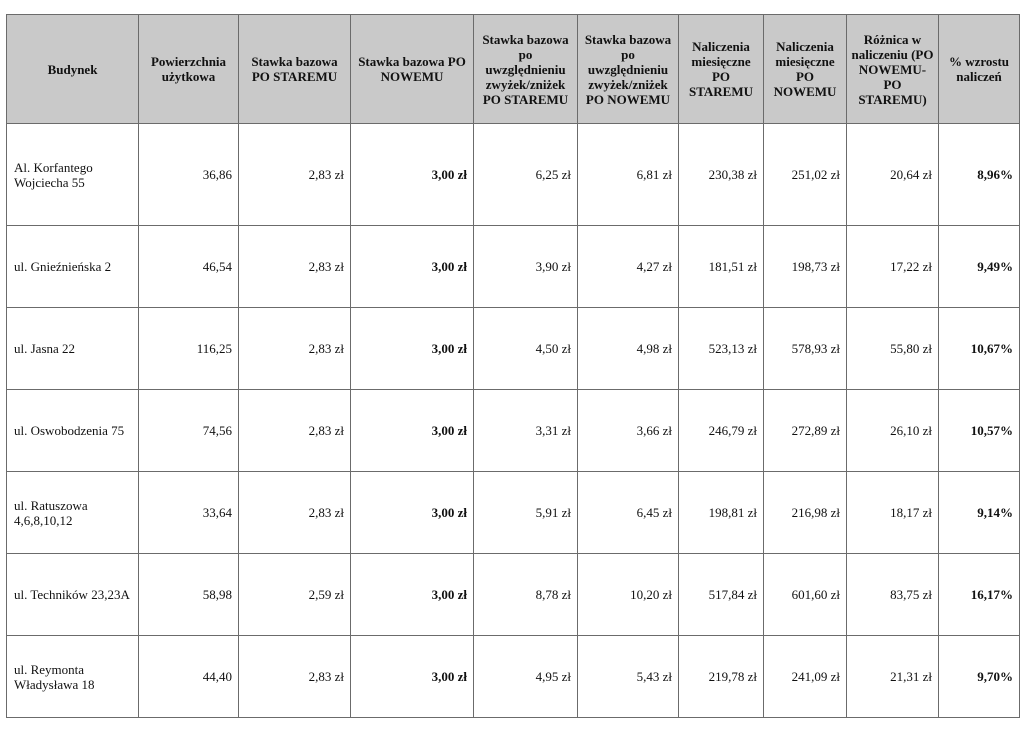  I want to click on cell-charge-difference: 21,31 zł, so click(892, 676).